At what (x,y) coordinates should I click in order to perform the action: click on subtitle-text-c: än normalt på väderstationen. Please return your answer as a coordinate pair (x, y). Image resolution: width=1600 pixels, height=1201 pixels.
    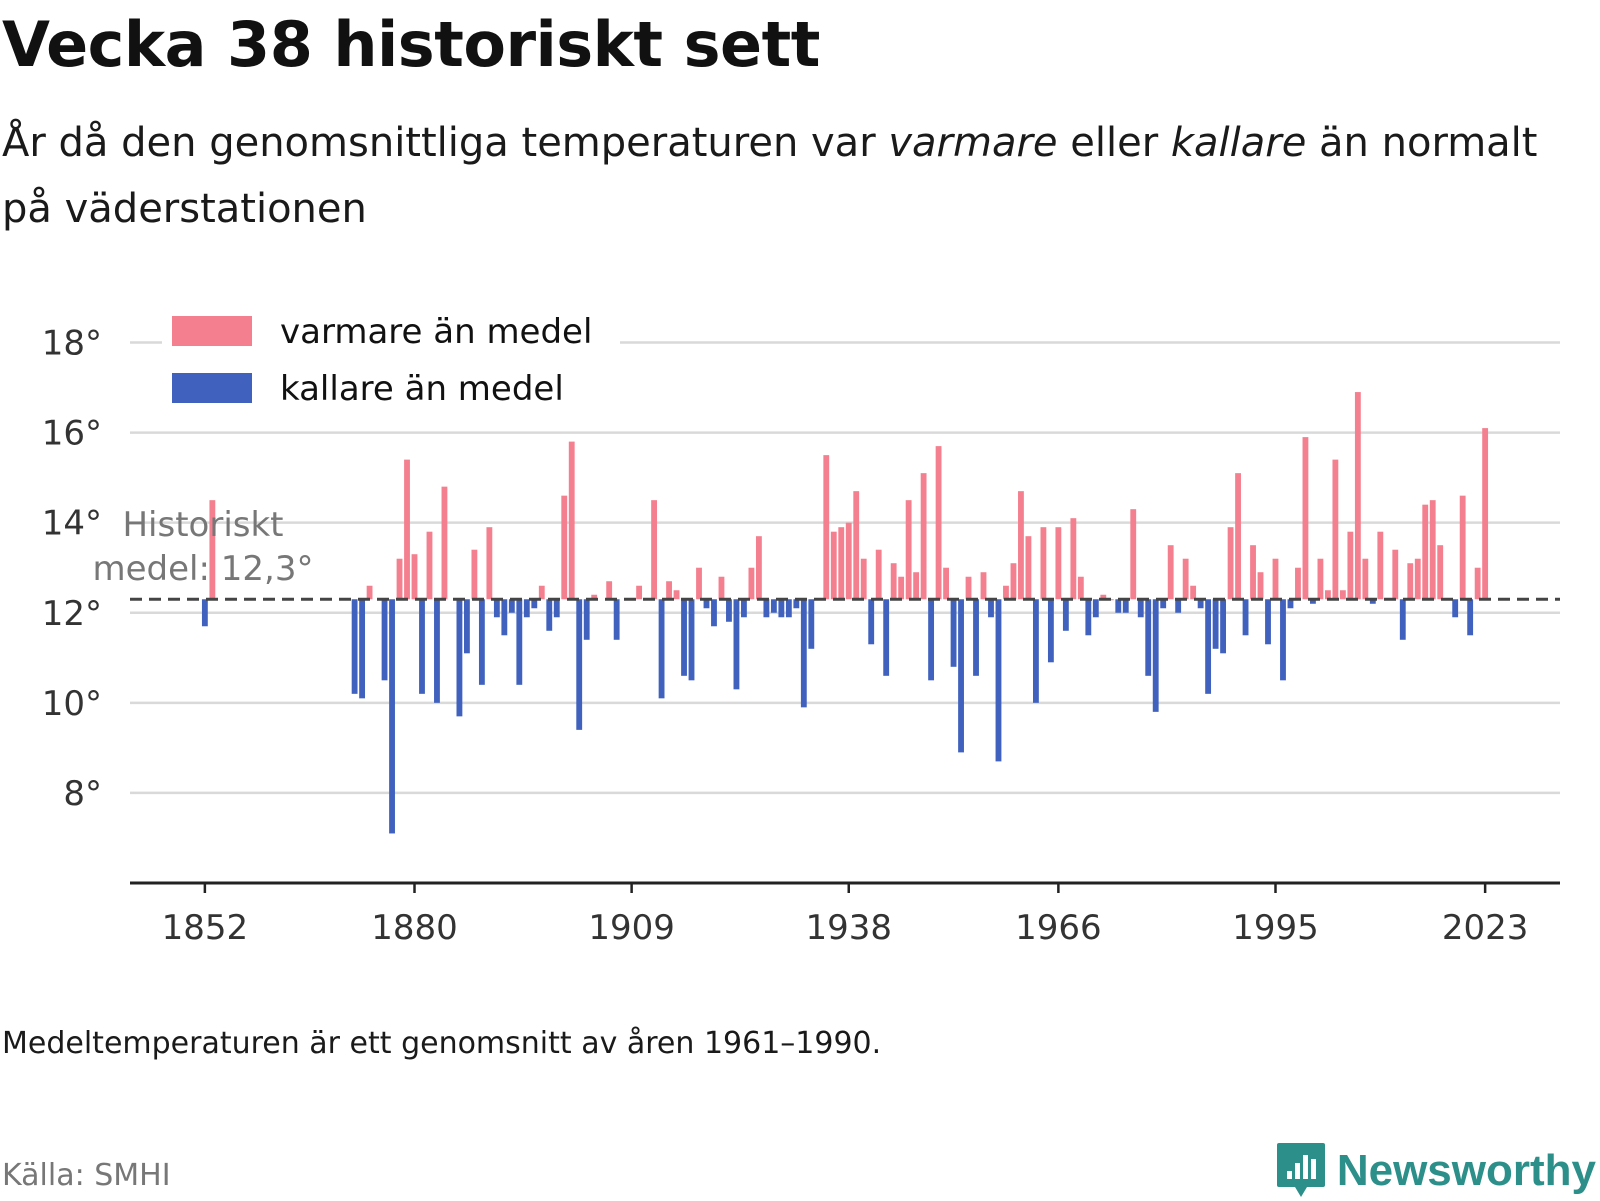
    Looking at the image, I should click on (770, 176).